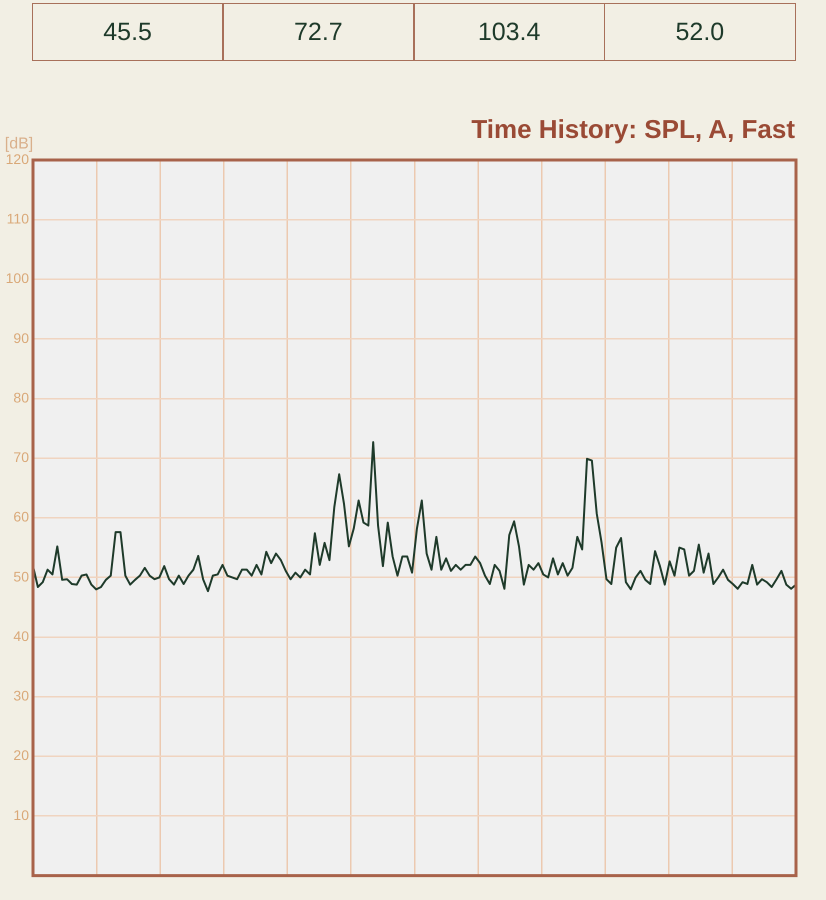  I want to click on text: 72.7, so click(318, 32).